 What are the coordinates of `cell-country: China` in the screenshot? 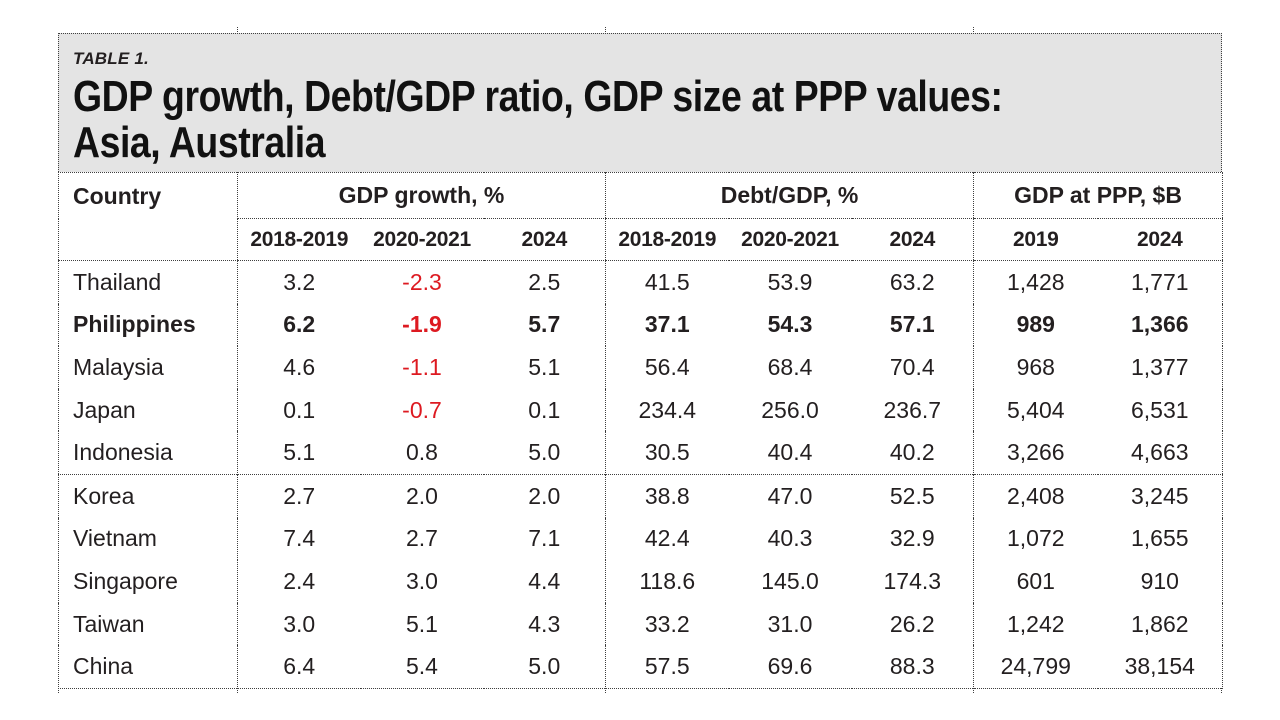 It's located at (103, 666).